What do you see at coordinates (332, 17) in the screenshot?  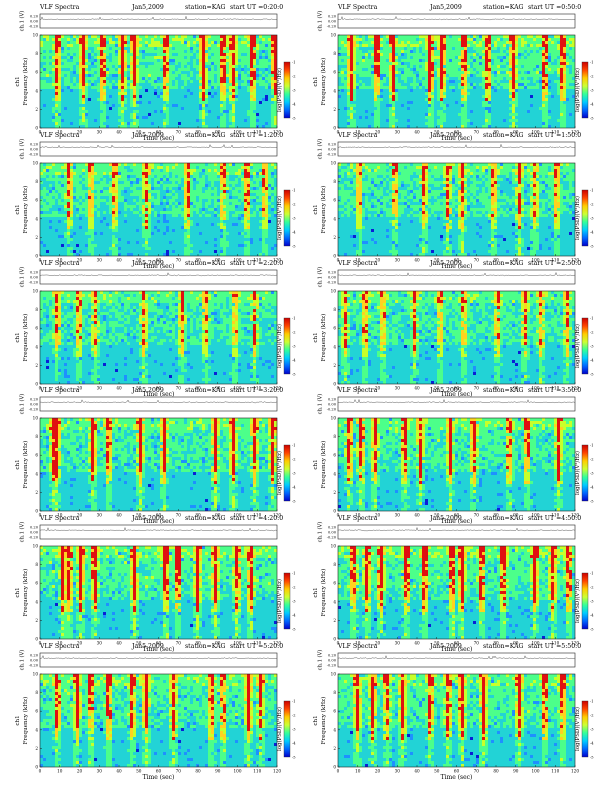 I see `voltage-tick-label: 0.20` at bounding box center [332, 17].